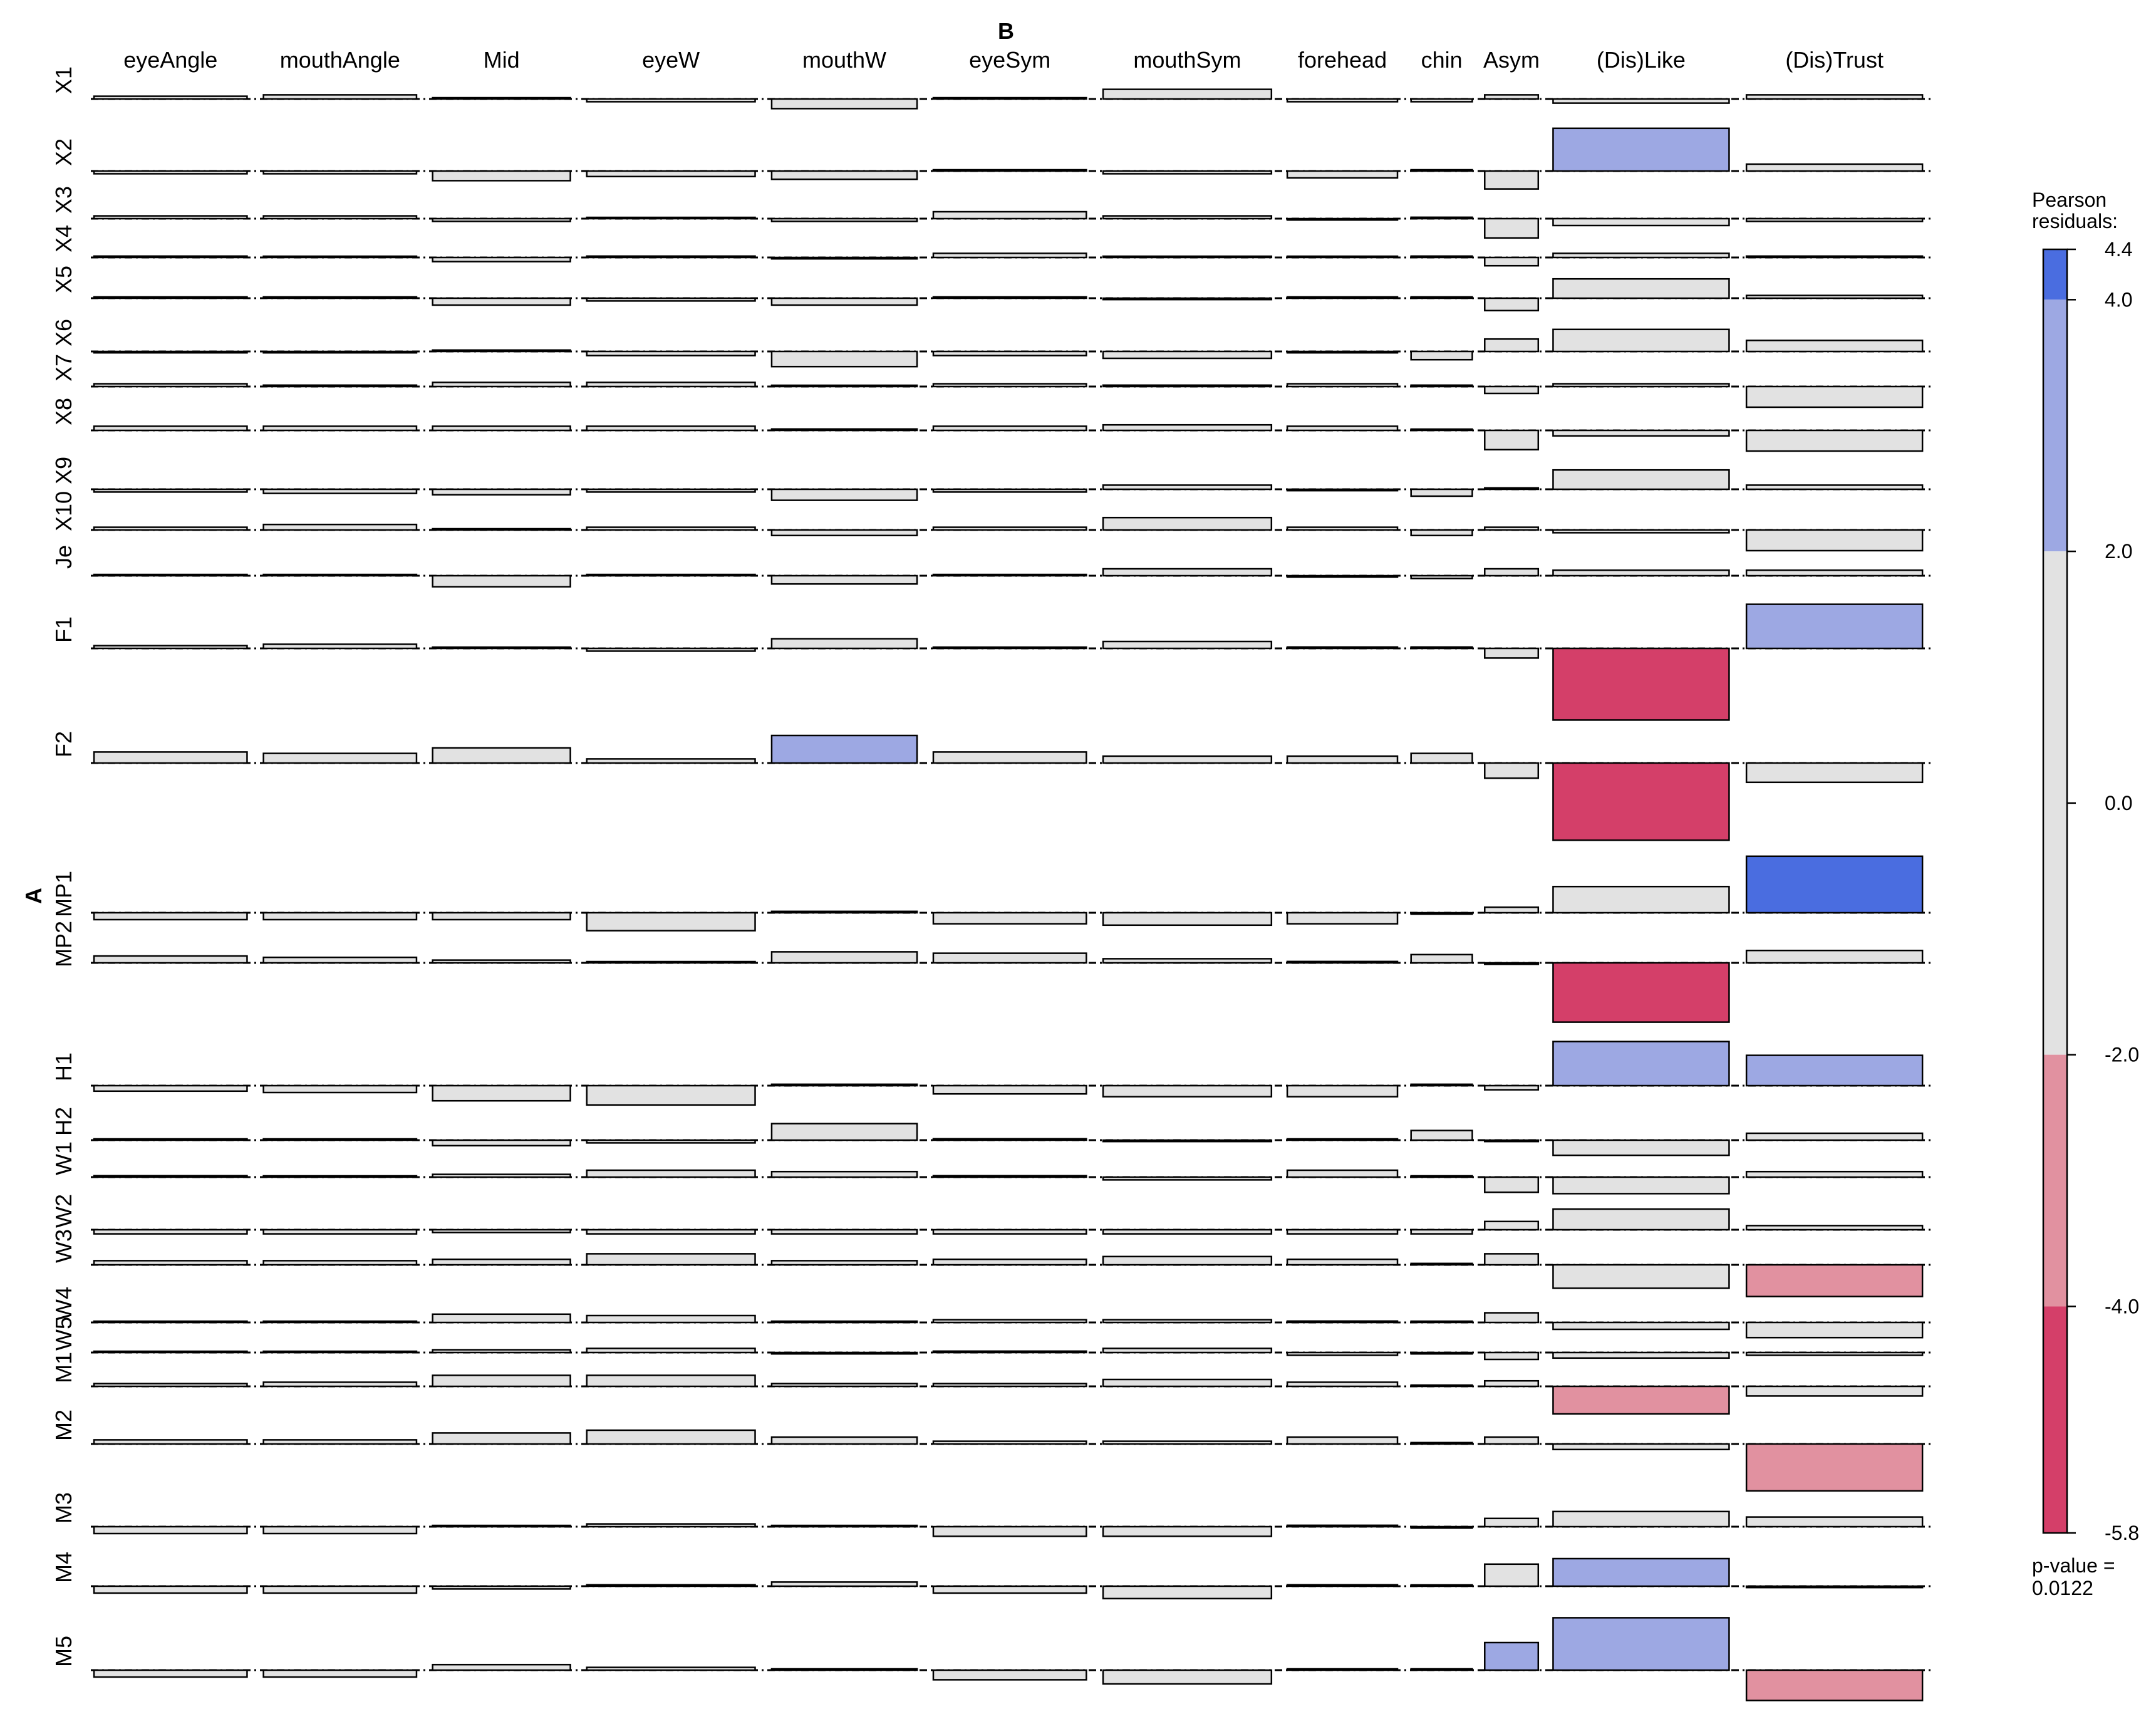 The height and width of the screenshot is (1719, 2156). I want to click on row-label: F1, so click(63, 630).